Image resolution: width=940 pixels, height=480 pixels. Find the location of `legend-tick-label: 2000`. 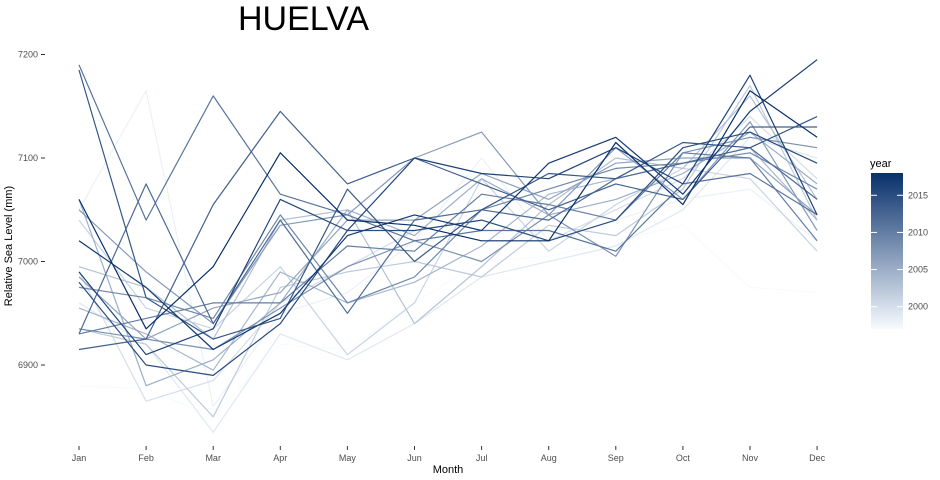

legend-tick-label: 2000 is located at coordinates (918, 307).